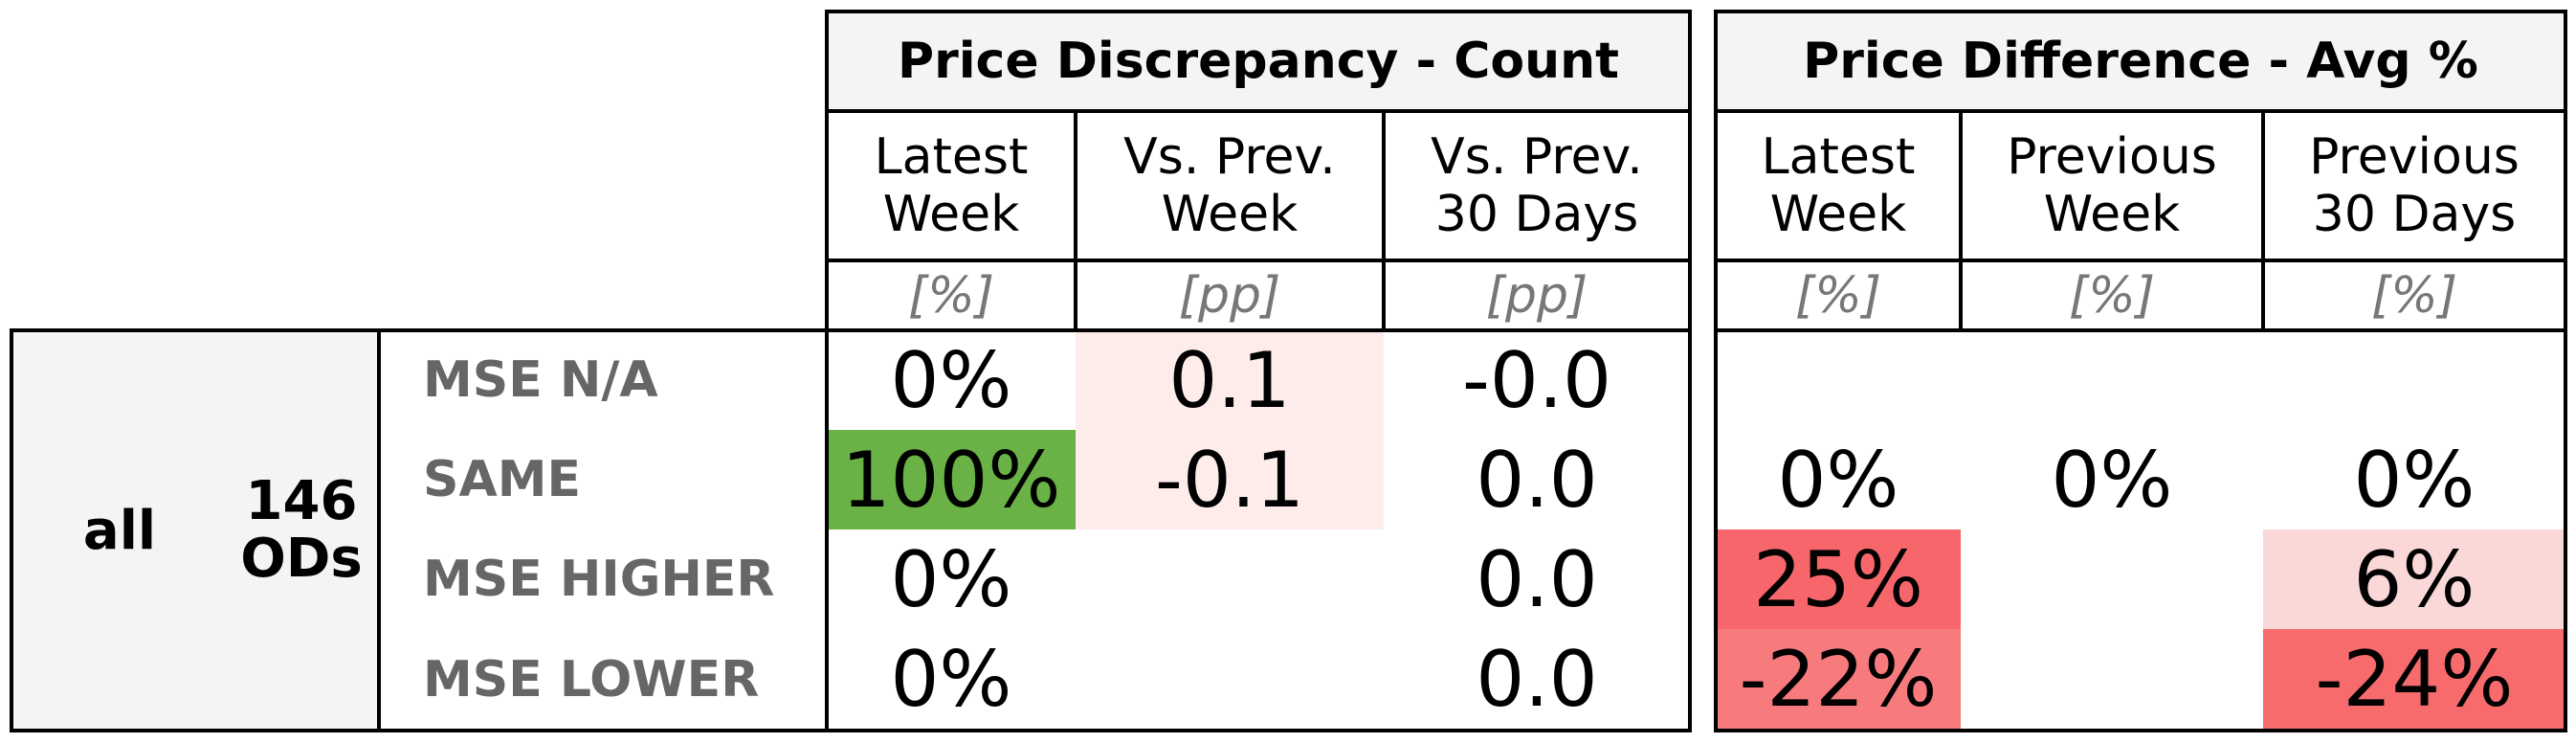 This screenshot has width=2576, height=743. I want to click on group-label: all, so click(119, 530).